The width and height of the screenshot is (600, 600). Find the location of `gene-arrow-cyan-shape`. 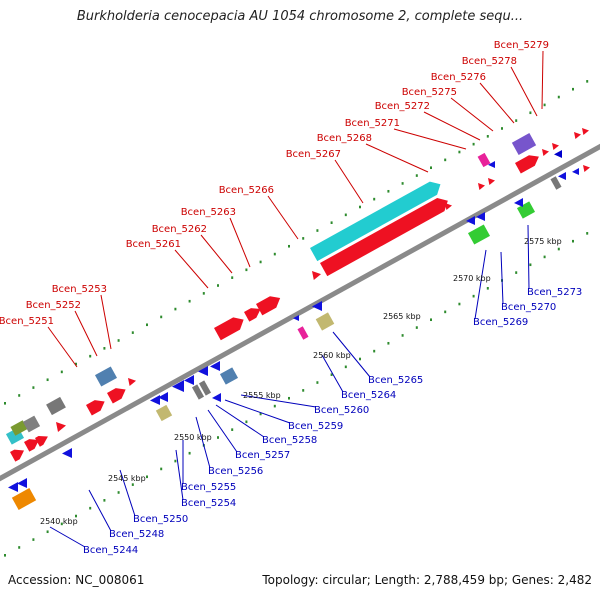

gene-arrow-cyan-shape is located at coordinates (377, 220).